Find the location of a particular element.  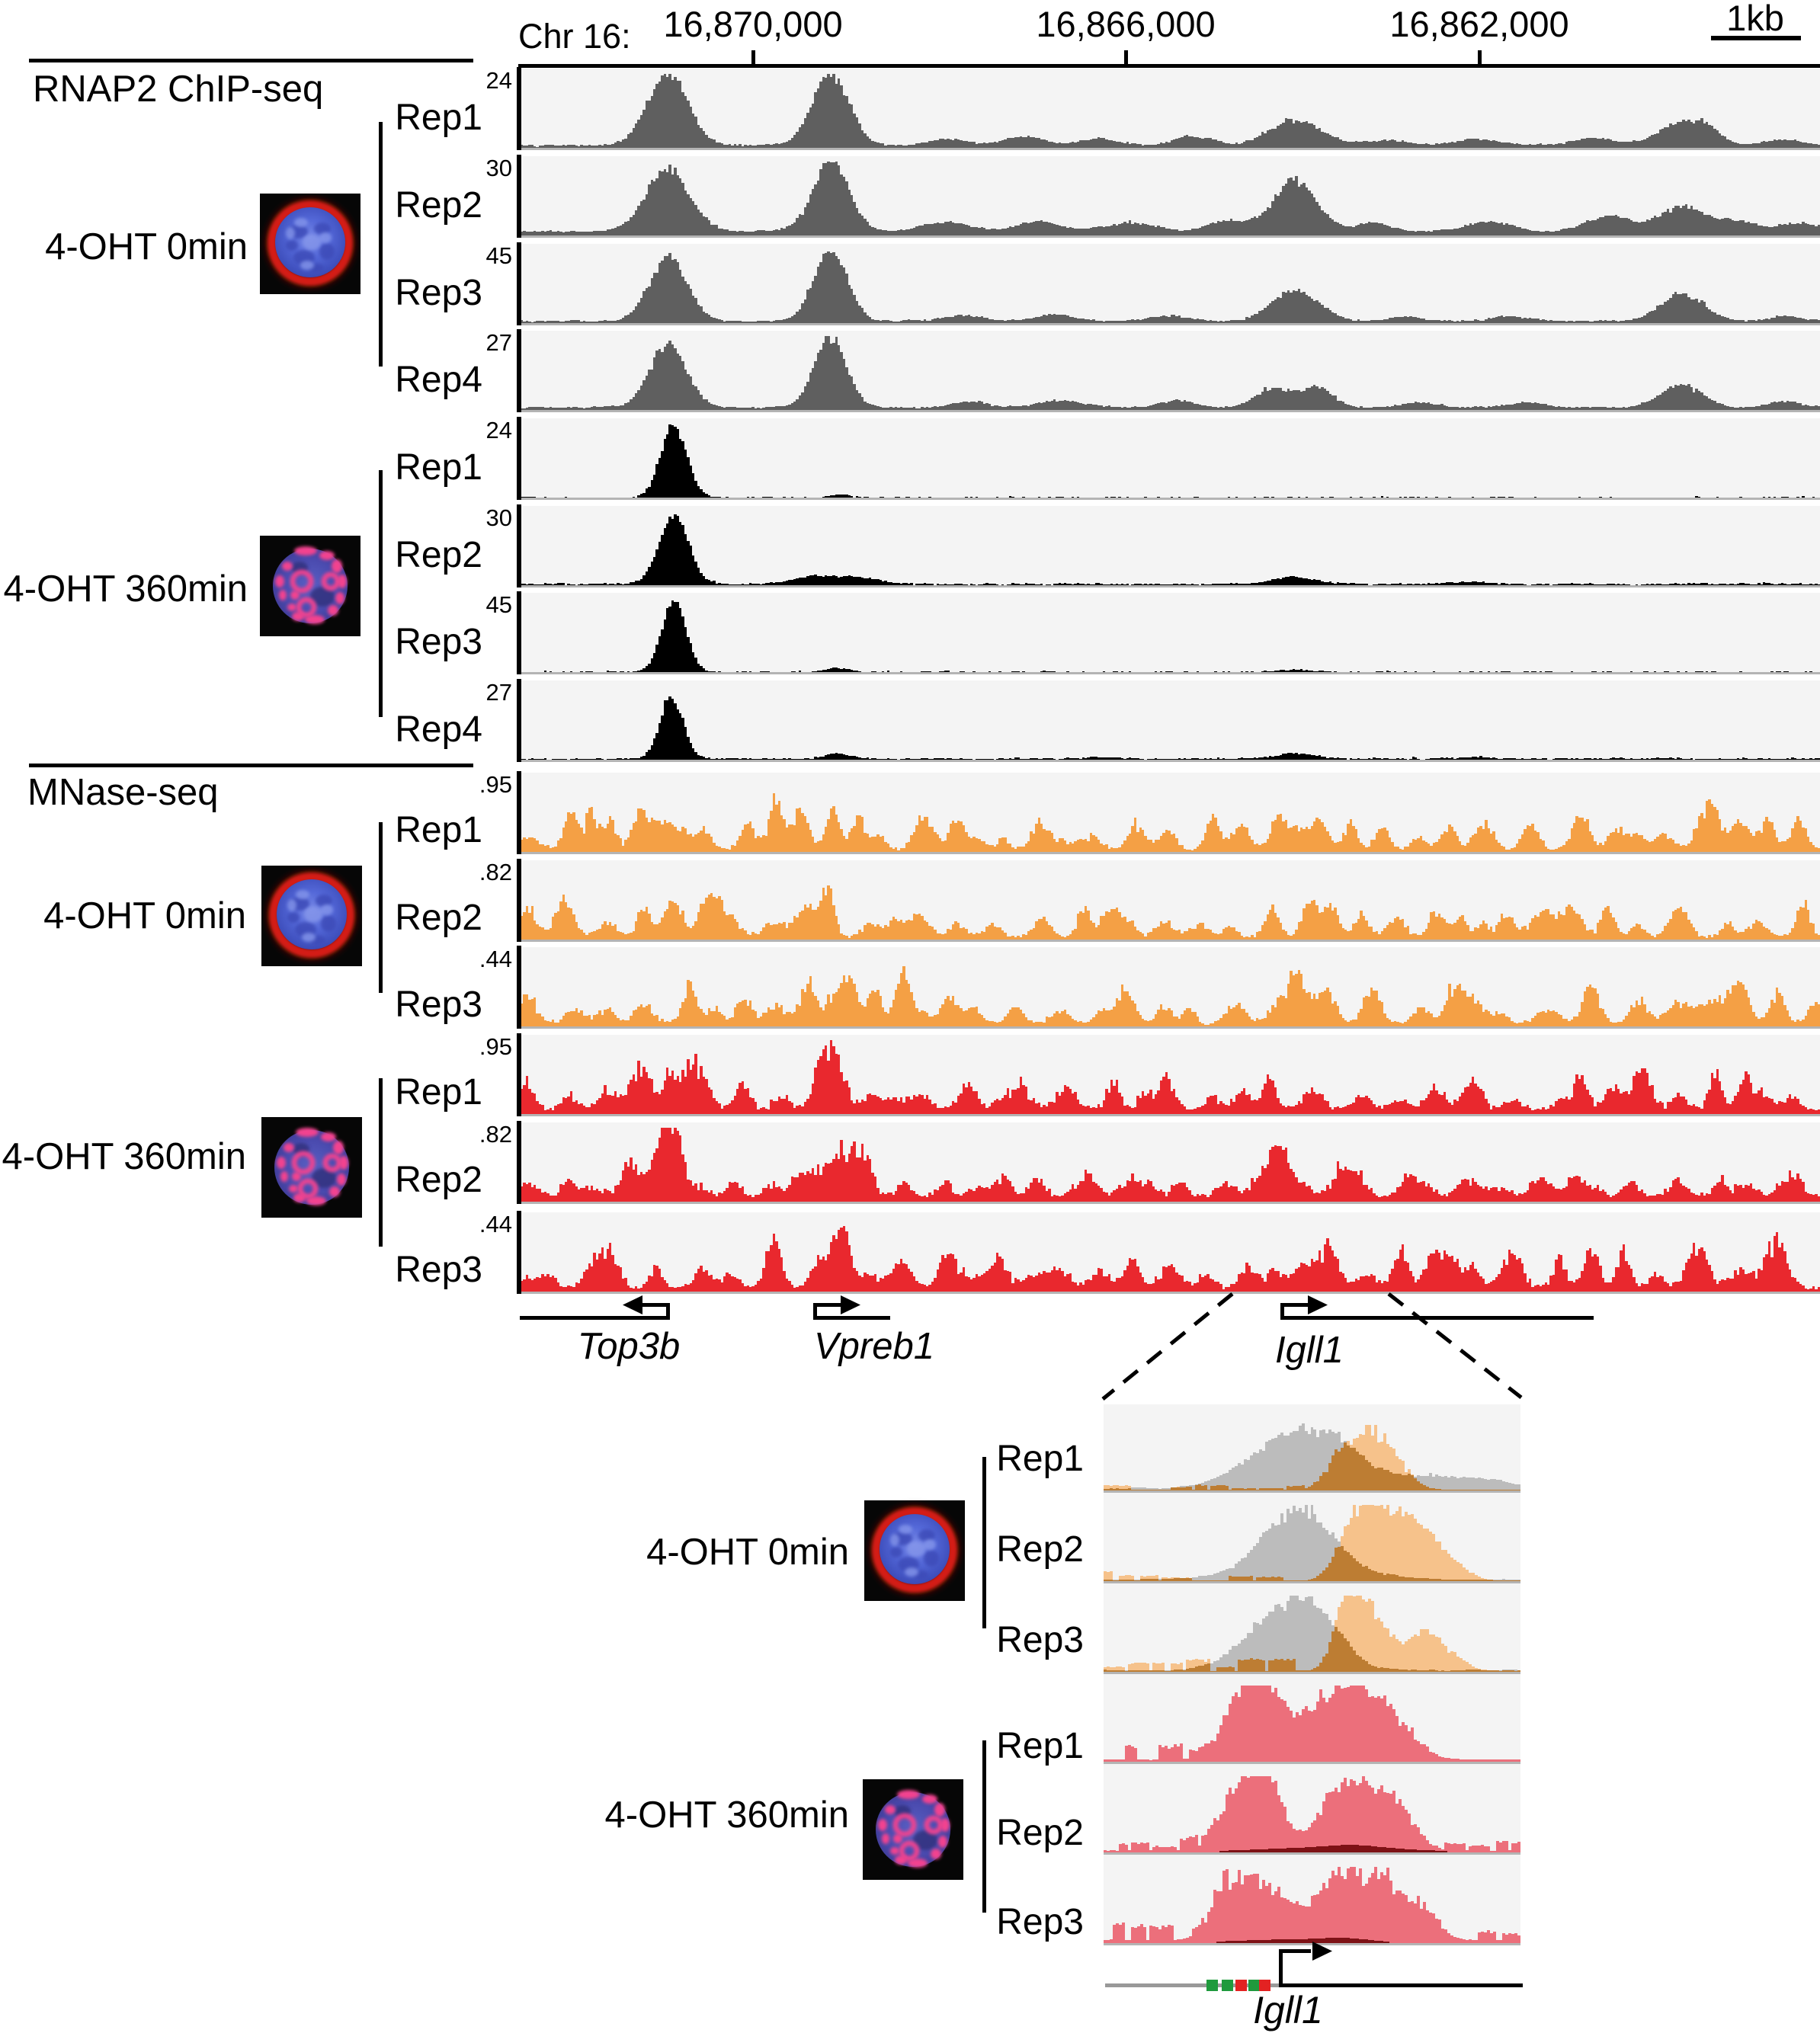

svg-text: 16,862,000 is located at coordinates (1478, 24).